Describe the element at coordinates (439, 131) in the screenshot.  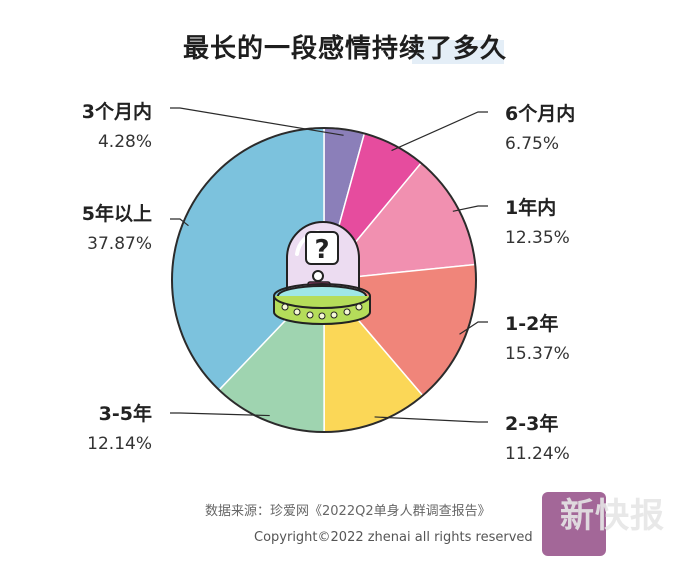
I see `leader-line-6-months` at that location.